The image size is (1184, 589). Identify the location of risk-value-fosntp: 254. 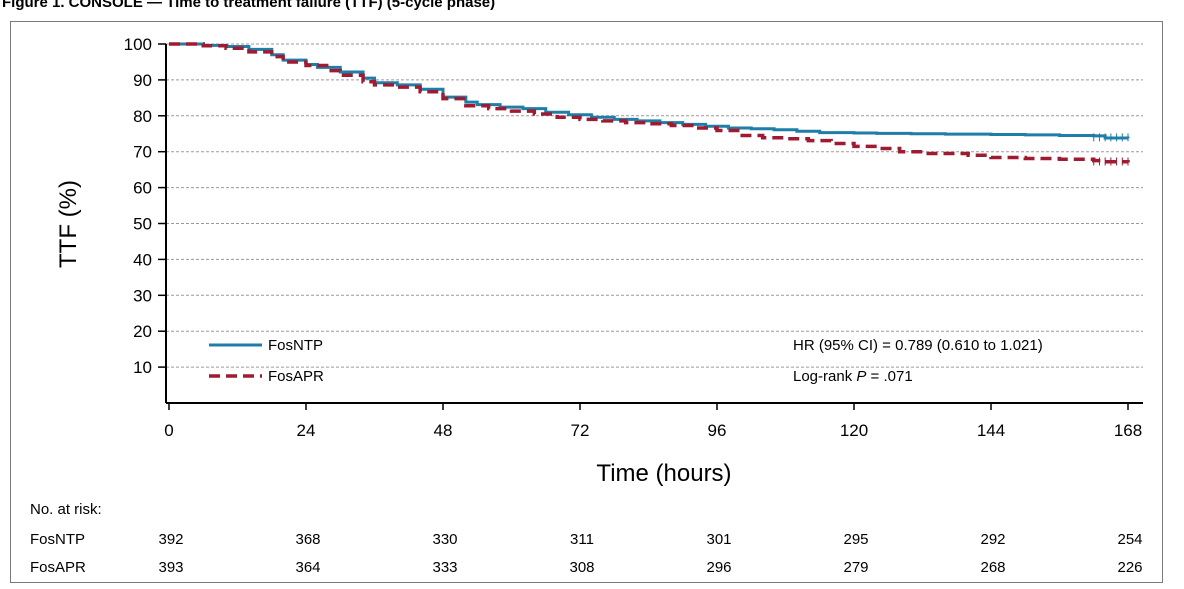
(1129, 539).